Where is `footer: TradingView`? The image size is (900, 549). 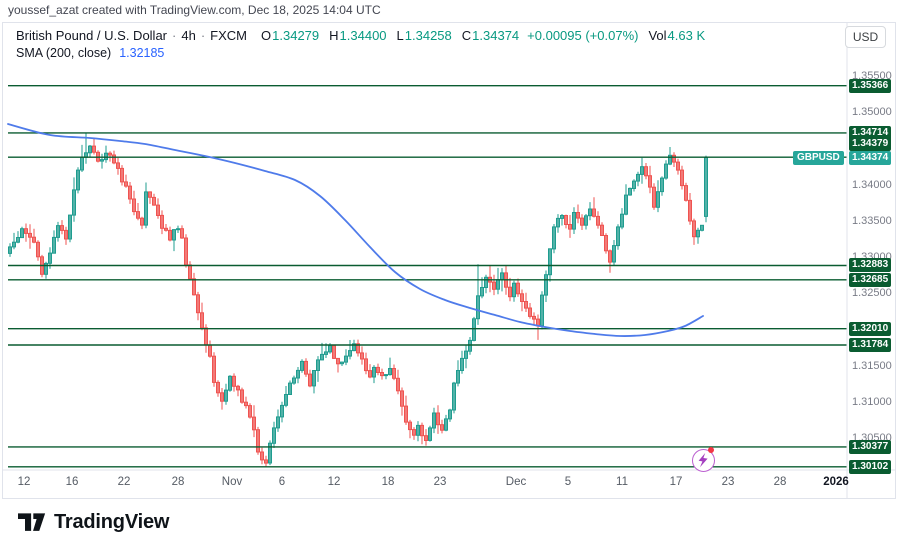 footer: TradingView is located at coordinates (93, 522).